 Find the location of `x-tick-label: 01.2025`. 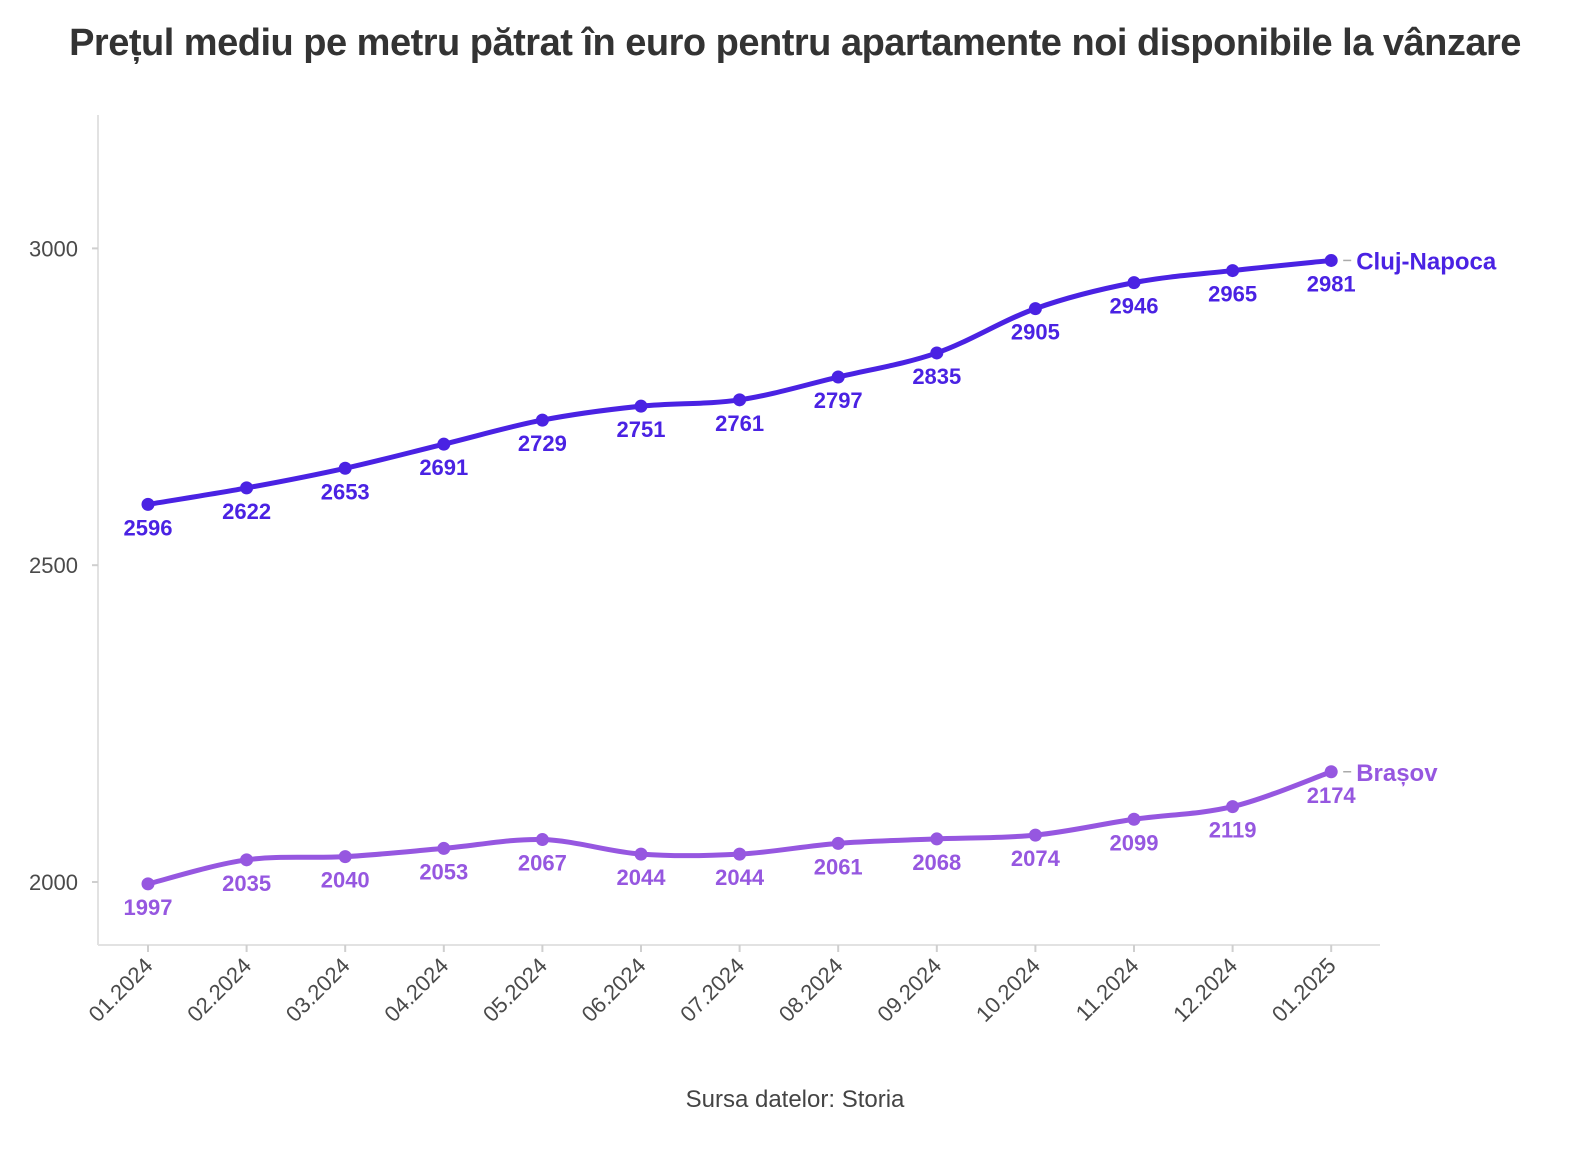

x-tick-label: 01.2025 is located at coordinates (1304, 990).